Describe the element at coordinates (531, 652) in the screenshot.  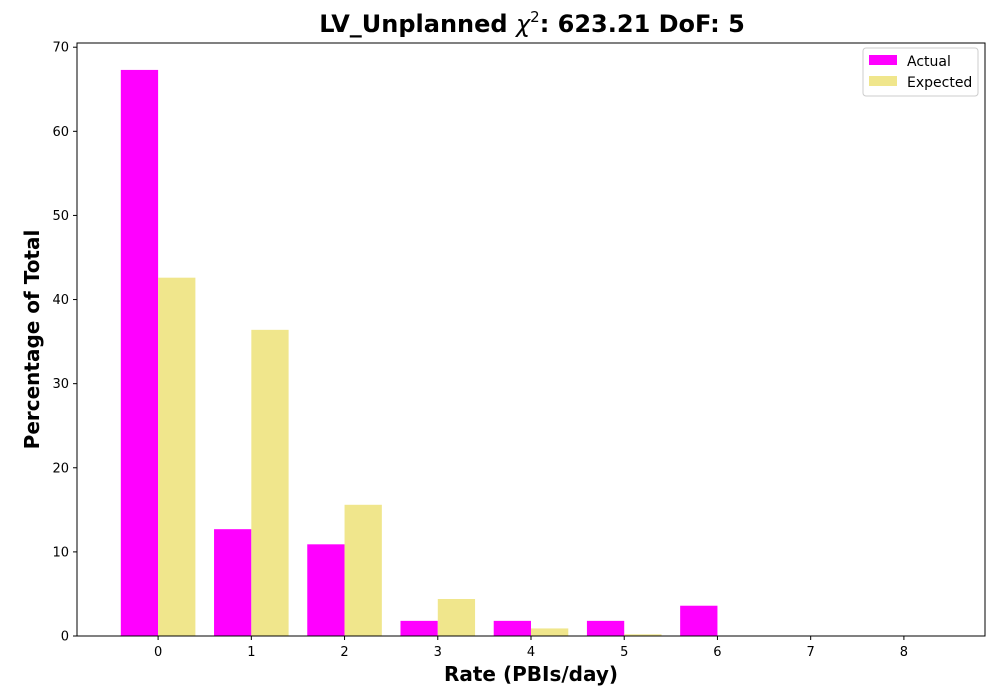
I see `x-tick-label: 4` at that location.